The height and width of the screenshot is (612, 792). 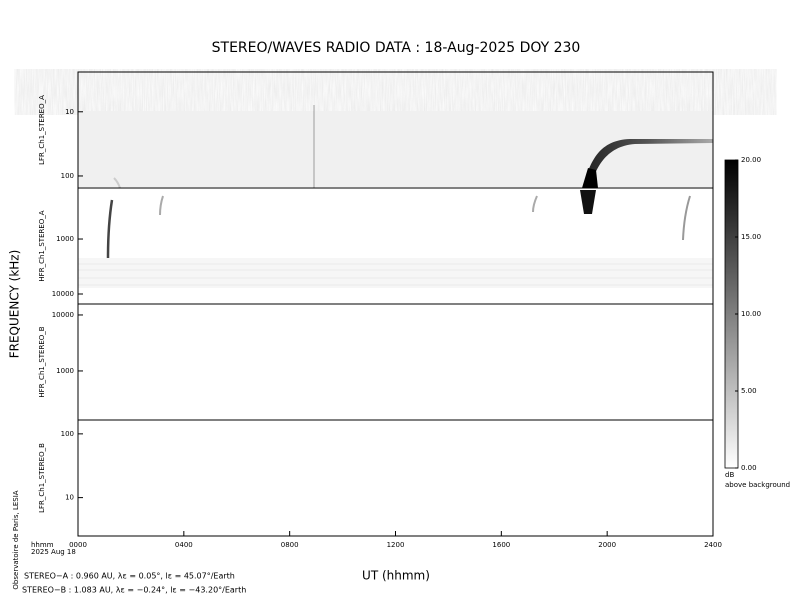 What do you see at coordinates (42, 130) in the screenshot?
I see `panel-label: LFR_Ch1_STEREO_A` at bounding box center [42, 130].